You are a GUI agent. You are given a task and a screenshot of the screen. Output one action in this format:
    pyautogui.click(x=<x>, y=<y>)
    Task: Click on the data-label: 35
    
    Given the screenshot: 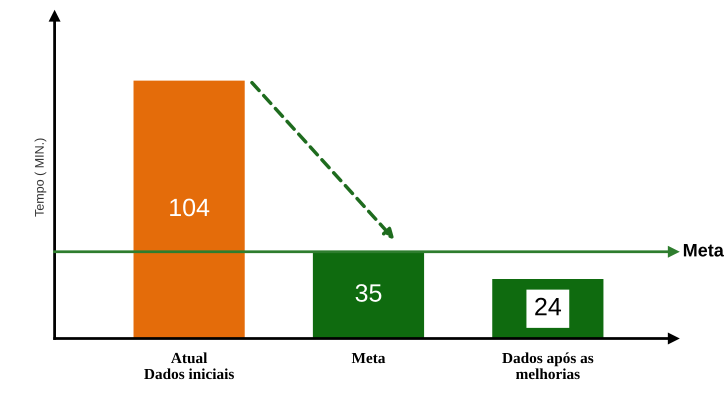 What is the action you would take?
    pyautogui.click(x=369, y=293)
    